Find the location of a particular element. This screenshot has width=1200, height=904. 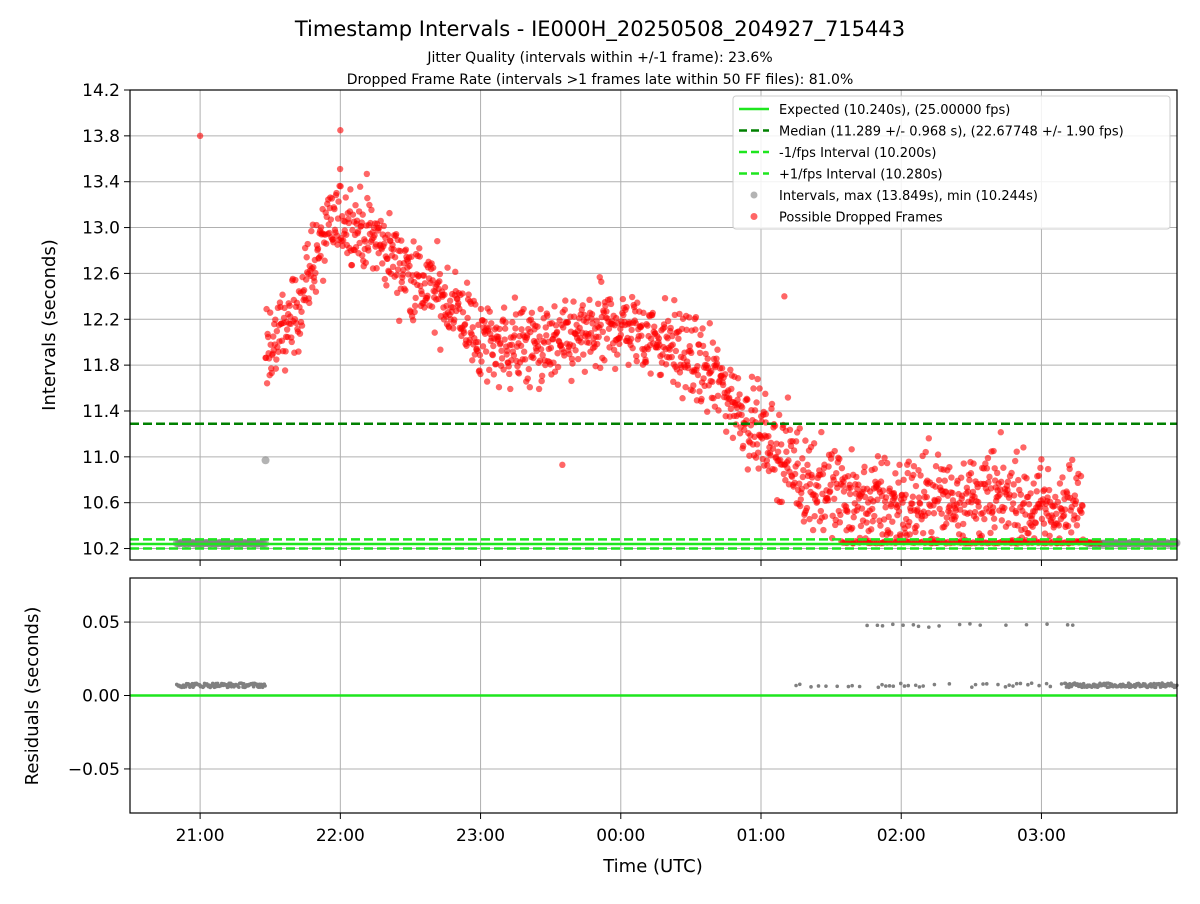

y-tick-label: 10.2 is located at coordinates (101, 550).